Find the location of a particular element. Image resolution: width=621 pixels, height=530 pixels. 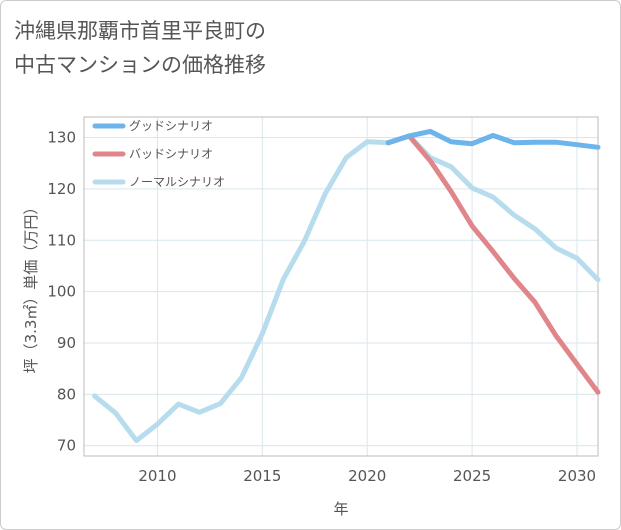

chart-title-line1: 沖縄県那覇市首里平良町の is located at coordinates (140, 31).